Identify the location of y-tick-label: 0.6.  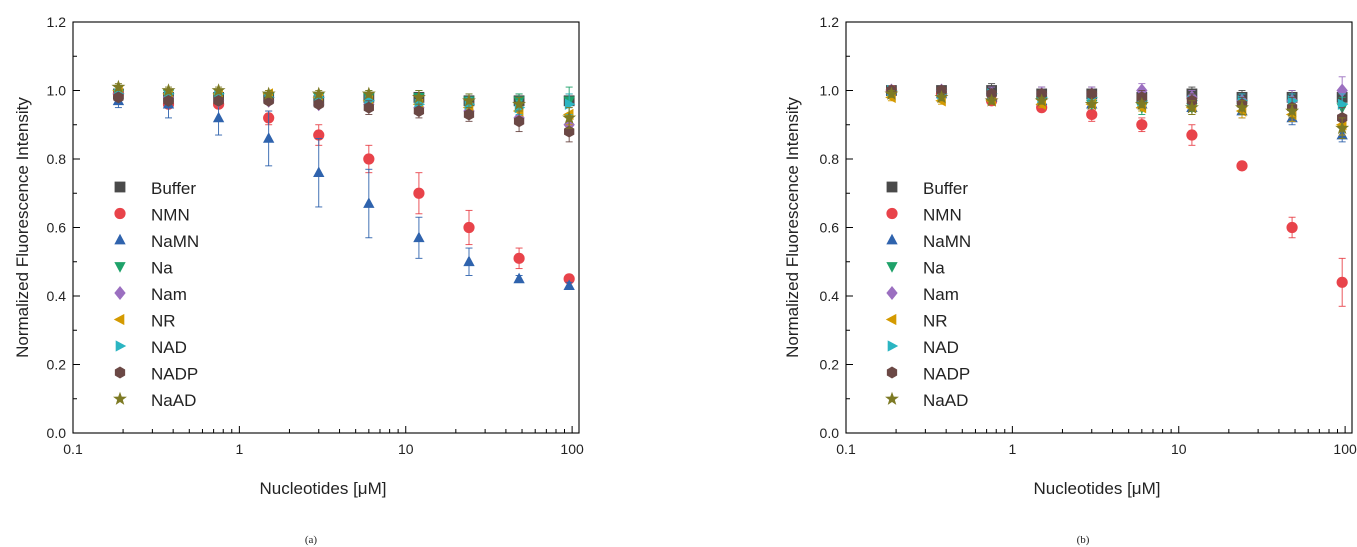
(57, 228).